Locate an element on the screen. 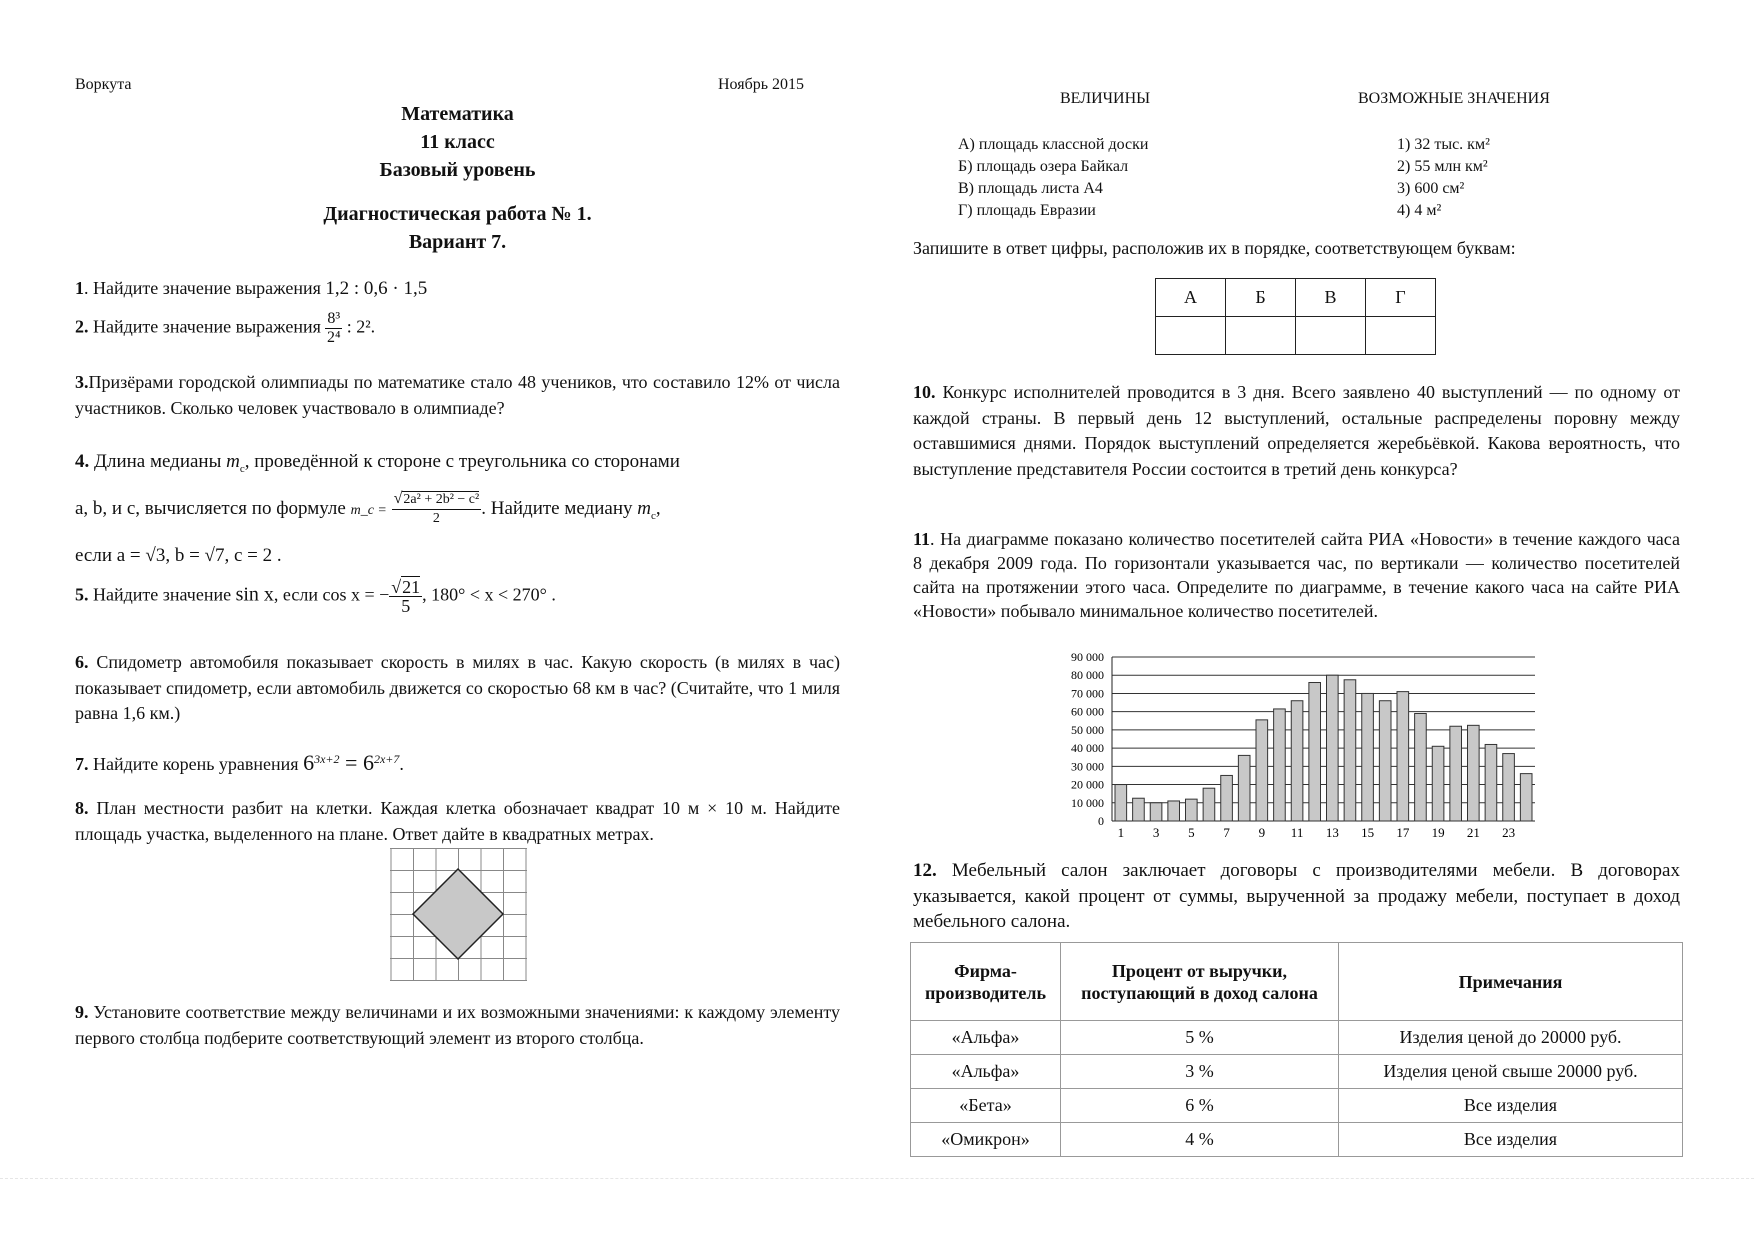  question-2: 2. Найдите значение выражения 8³ 2⁴ : 2². is located at coordinates (225, 328).